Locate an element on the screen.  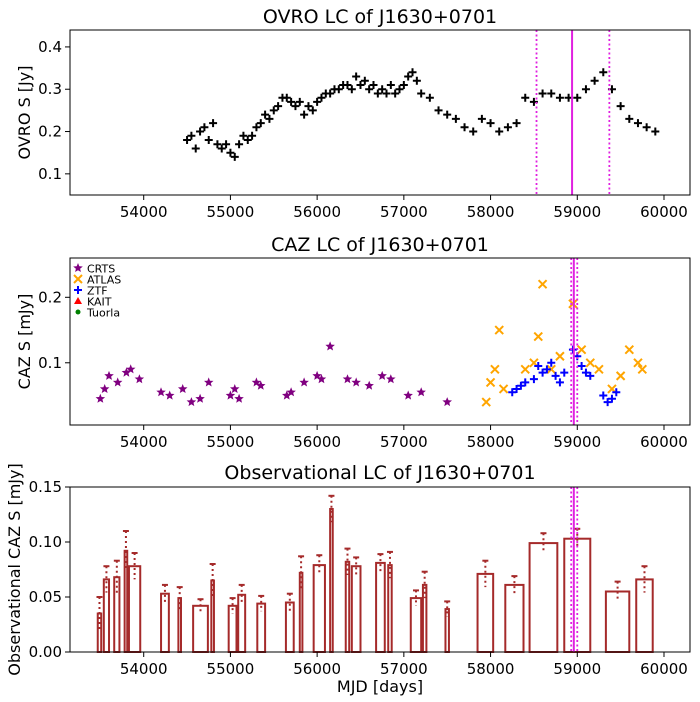
legend-marker-ztf is located at coordinates (78, 290).